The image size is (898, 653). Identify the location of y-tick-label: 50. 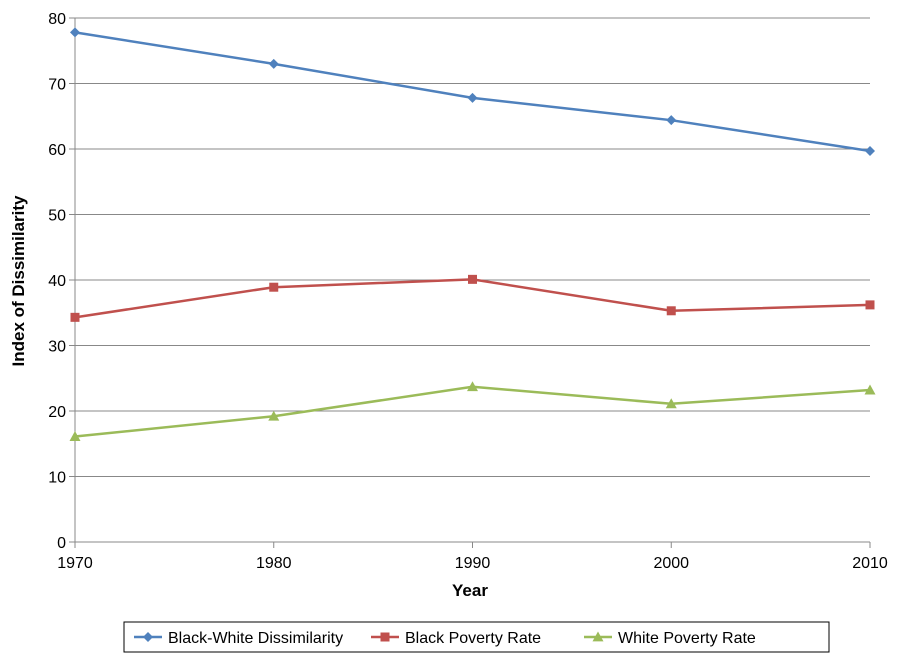
(57, 216).